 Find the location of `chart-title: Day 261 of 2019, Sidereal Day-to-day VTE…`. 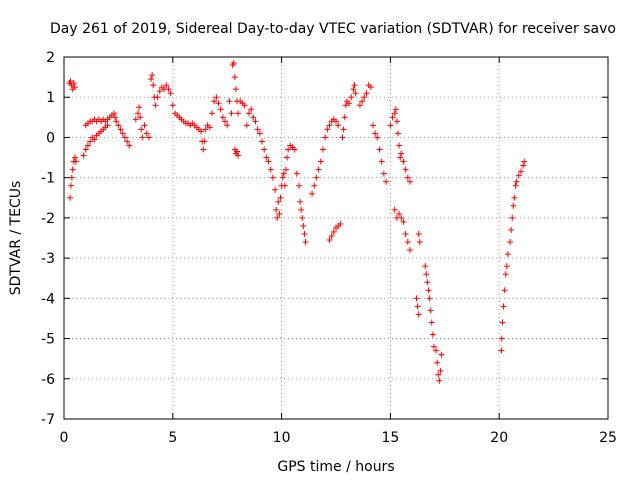

chart-title: Day 261 of 2019, Sidereal Day-to-day VTE… is located at coordinates (333, 29).